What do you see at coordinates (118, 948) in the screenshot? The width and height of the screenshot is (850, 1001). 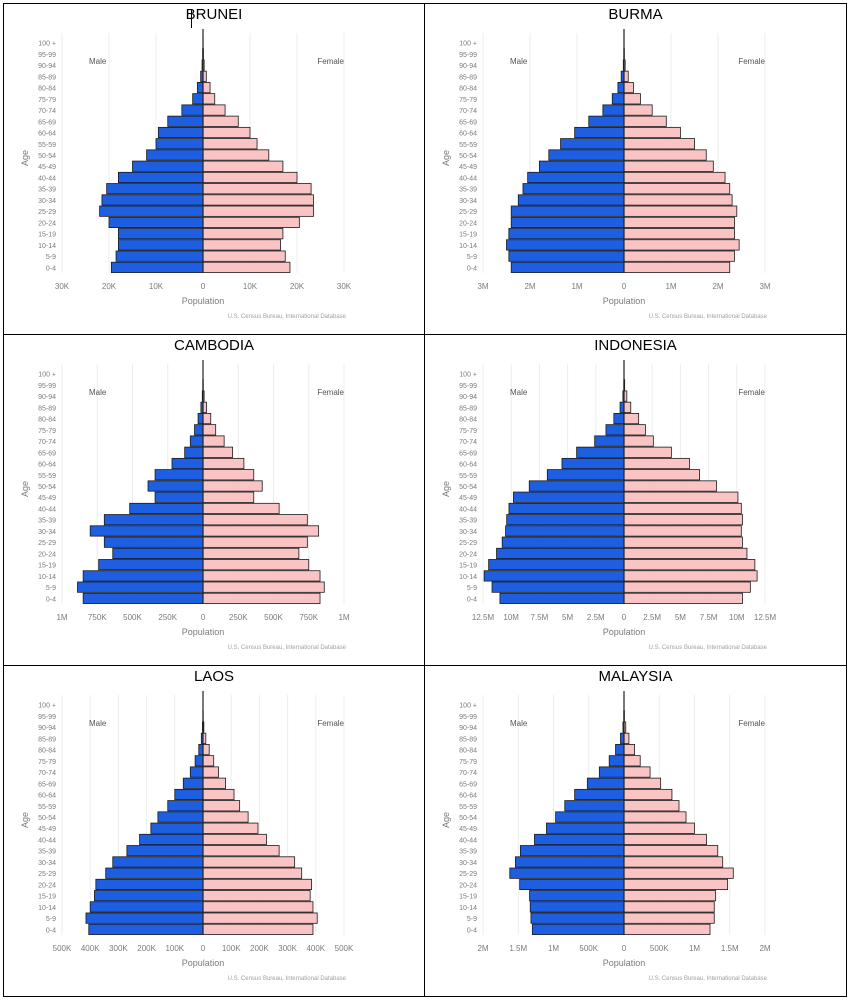 I see `x-tick-label: 300K` at bounding box center [118, 948].